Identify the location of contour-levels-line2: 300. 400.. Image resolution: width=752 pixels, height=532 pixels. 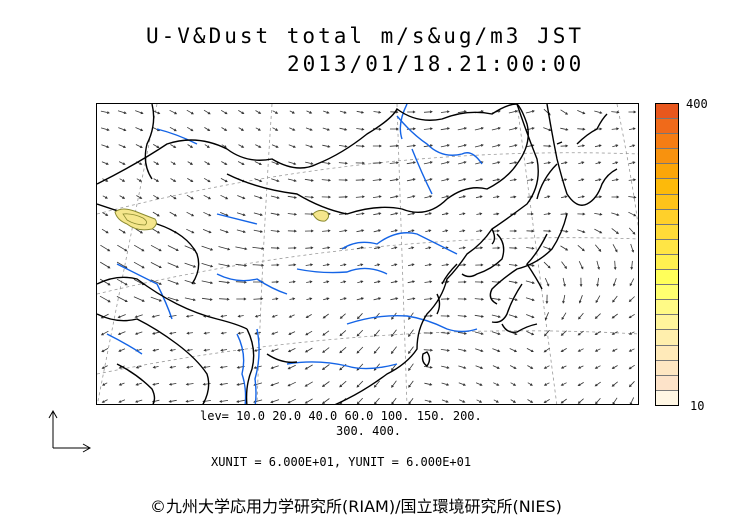
(369, 431).